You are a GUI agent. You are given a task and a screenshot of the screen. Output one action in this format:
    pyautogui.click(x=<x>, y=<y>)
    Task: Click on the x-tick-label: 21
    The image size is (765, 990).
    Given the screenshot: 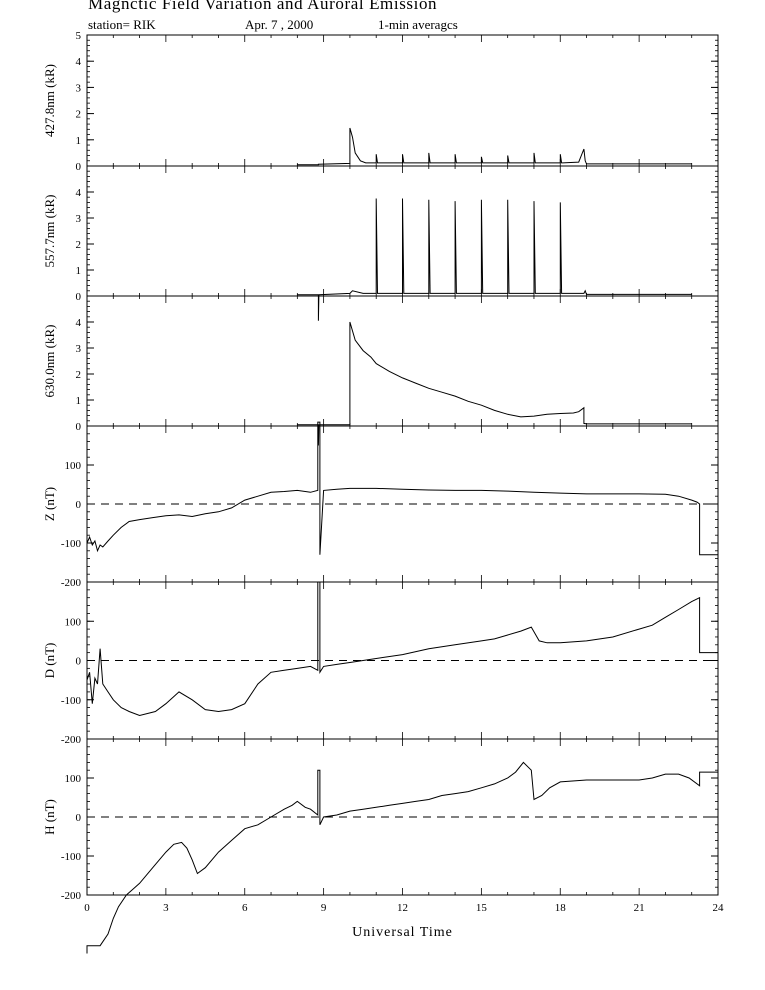 What is the action you would take?
    pyautogui.click(x=639, y=908)
    